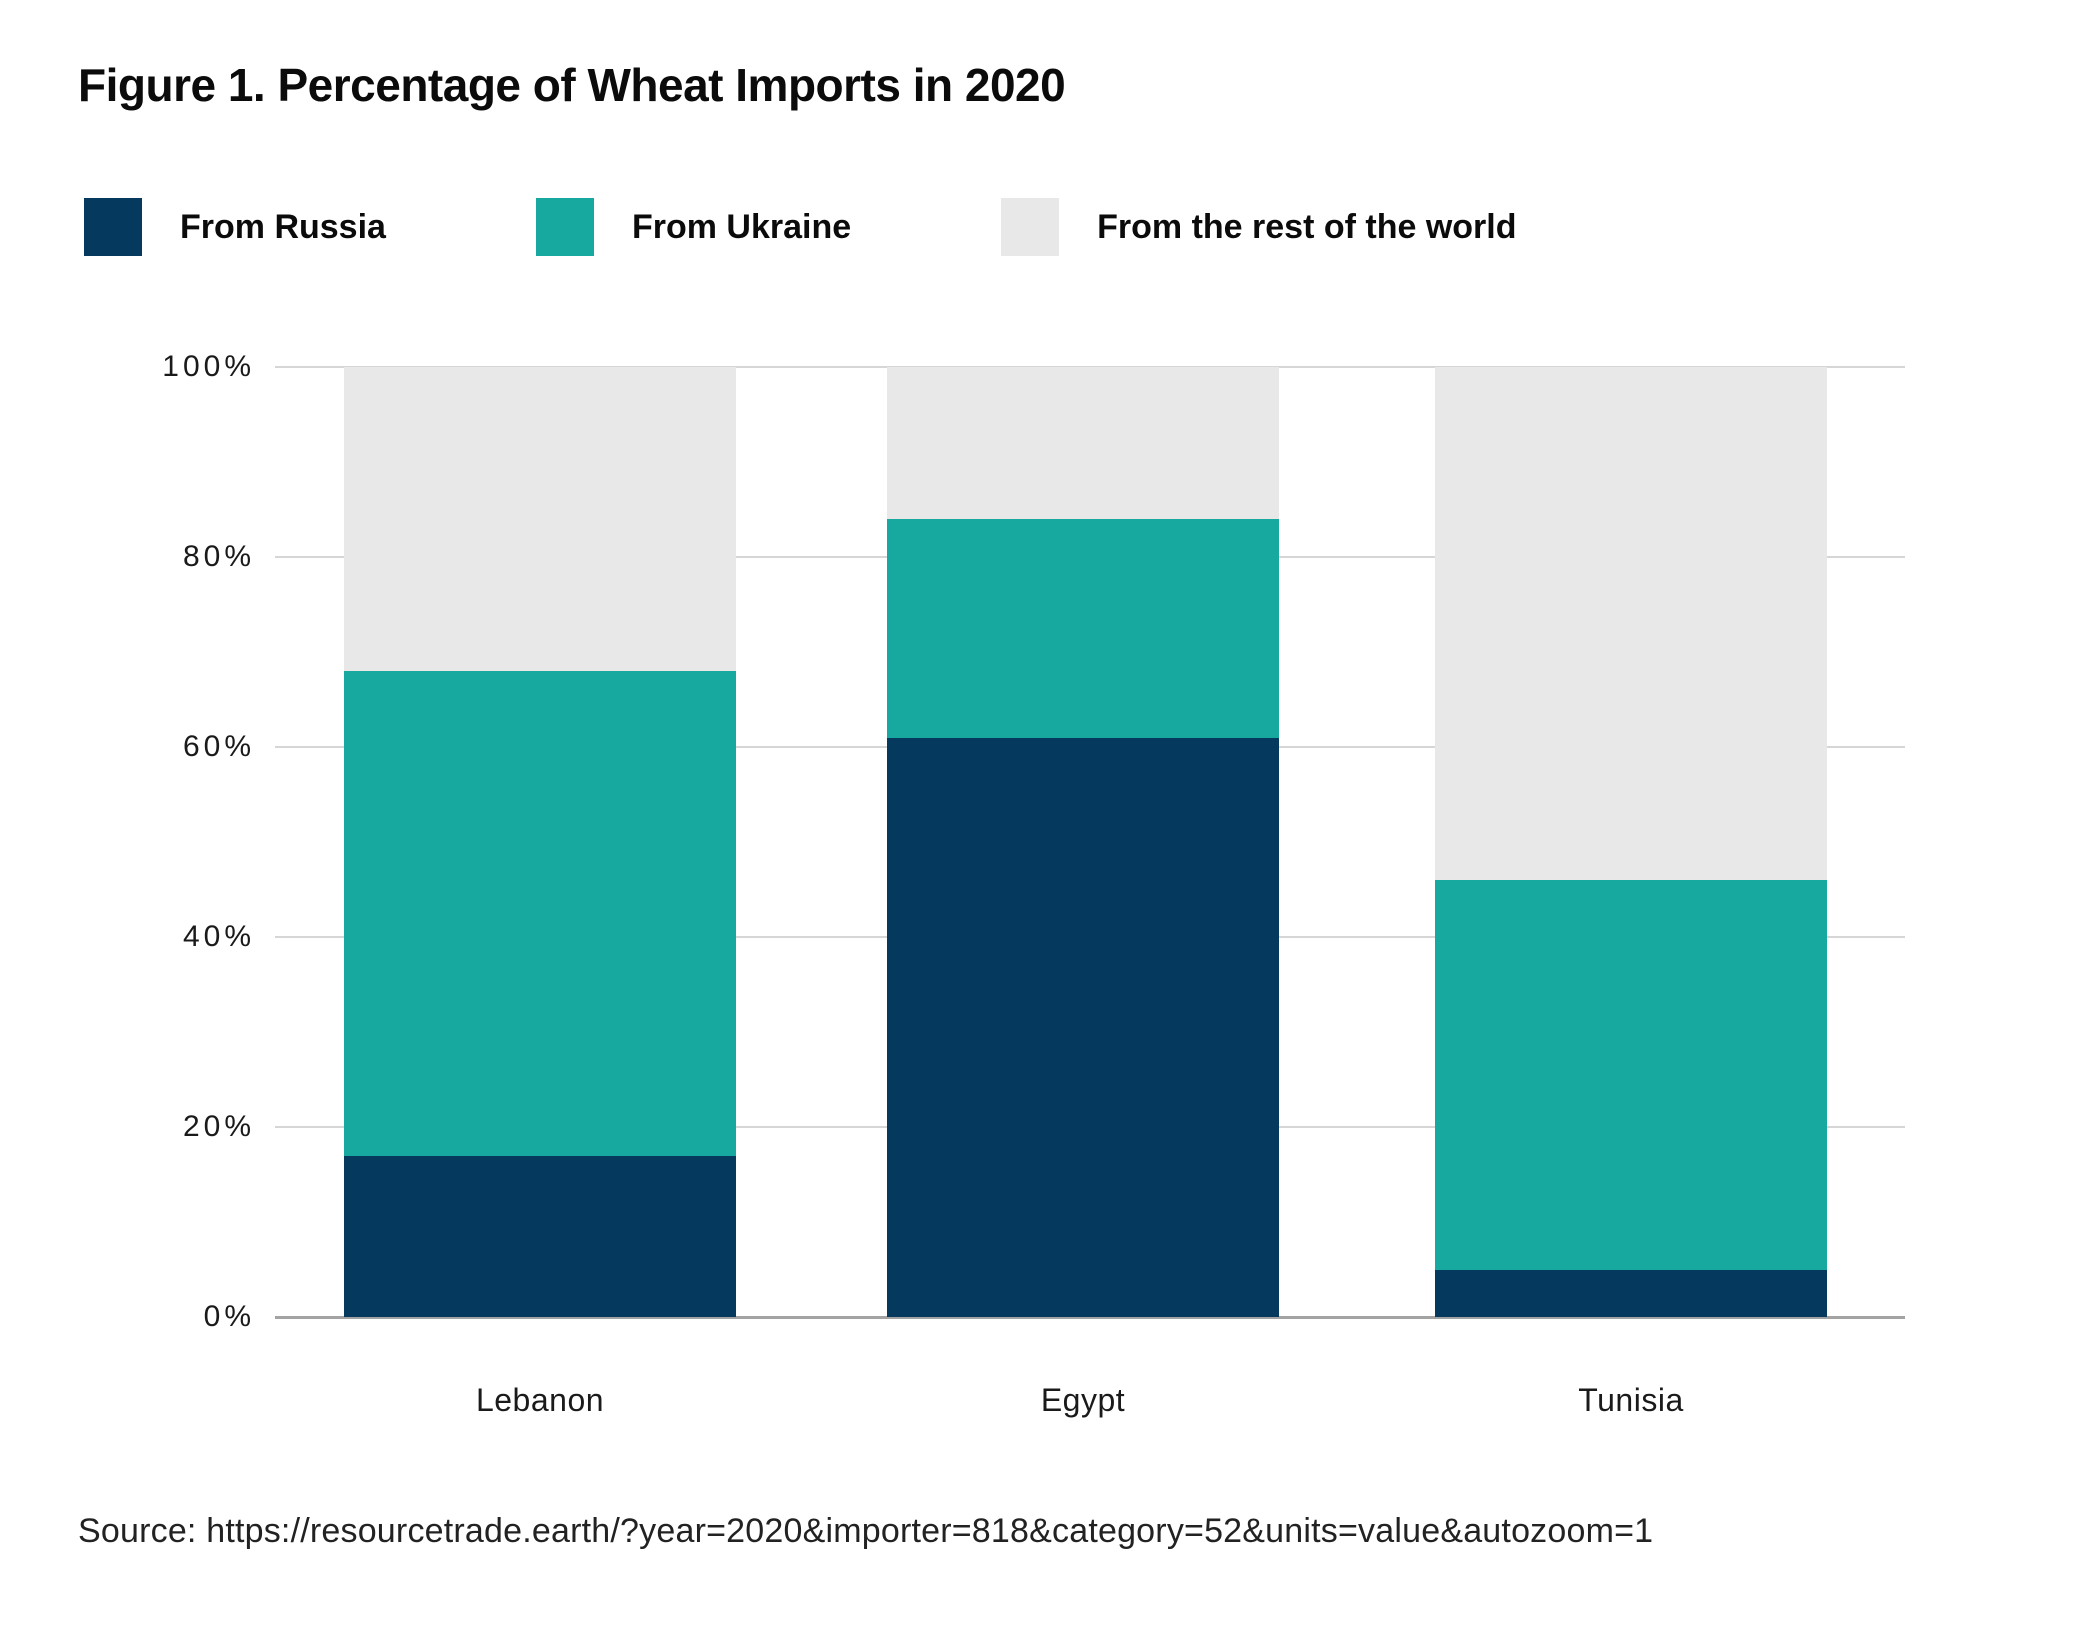 Image resolution: width=2084 pixels, height=1629 pixels. What do you see at coordinates (113, 227) in the screenshot?
I see `legend-swatch-russia` at bounding box center [113, 227].